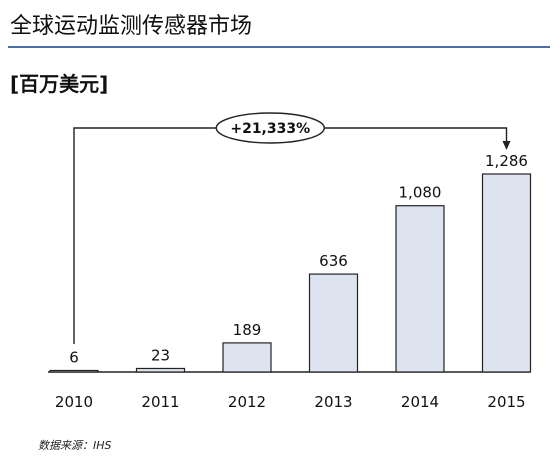 The height and width of the screenshot is (464, 560). Describe the element at coordinates (160, 402) in the screenshot. I see `x-tick-label: 2011` at that location.